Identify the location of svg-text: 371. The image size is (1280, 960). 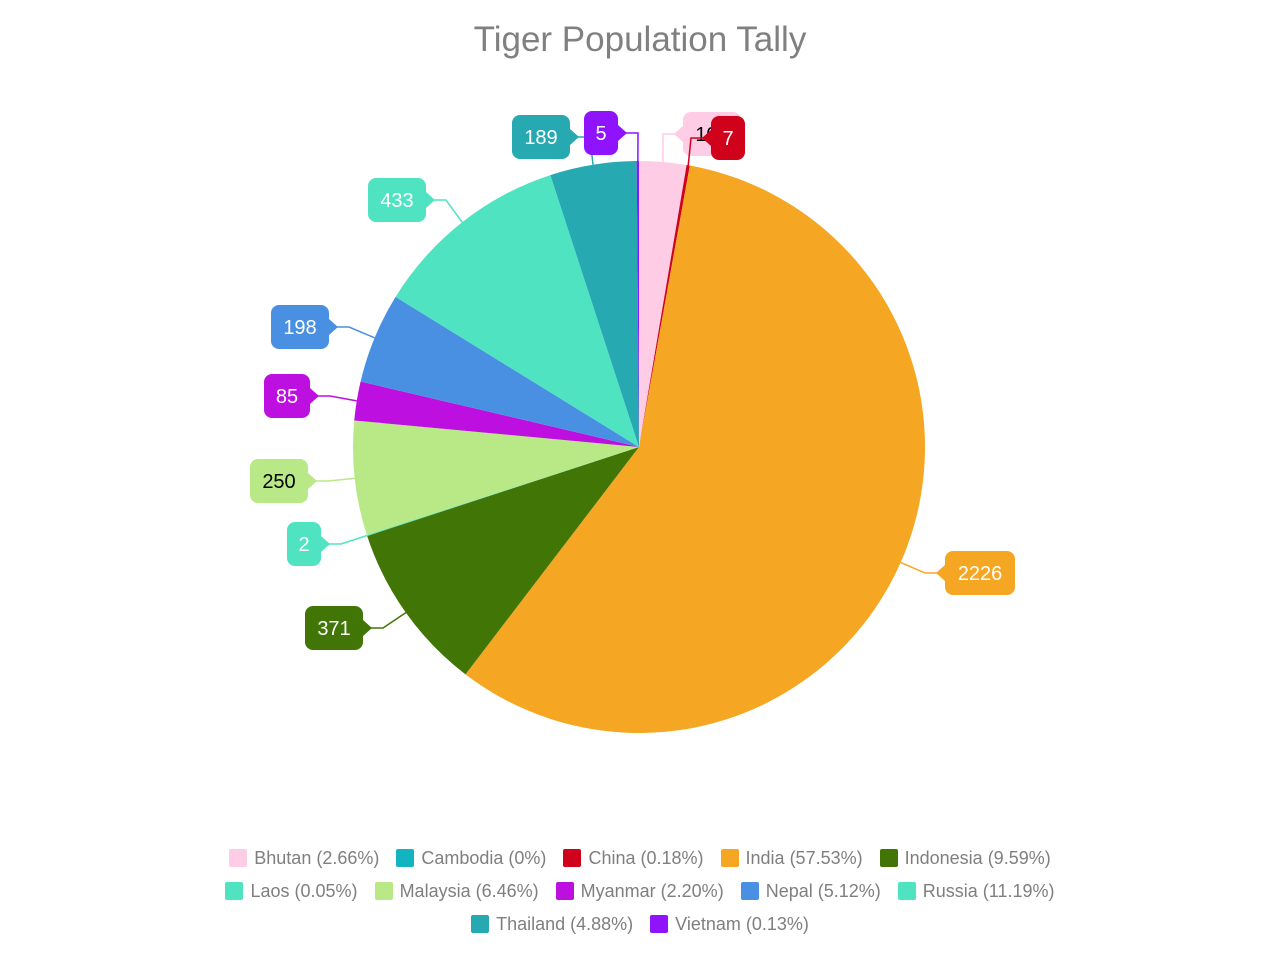
(333, 629).